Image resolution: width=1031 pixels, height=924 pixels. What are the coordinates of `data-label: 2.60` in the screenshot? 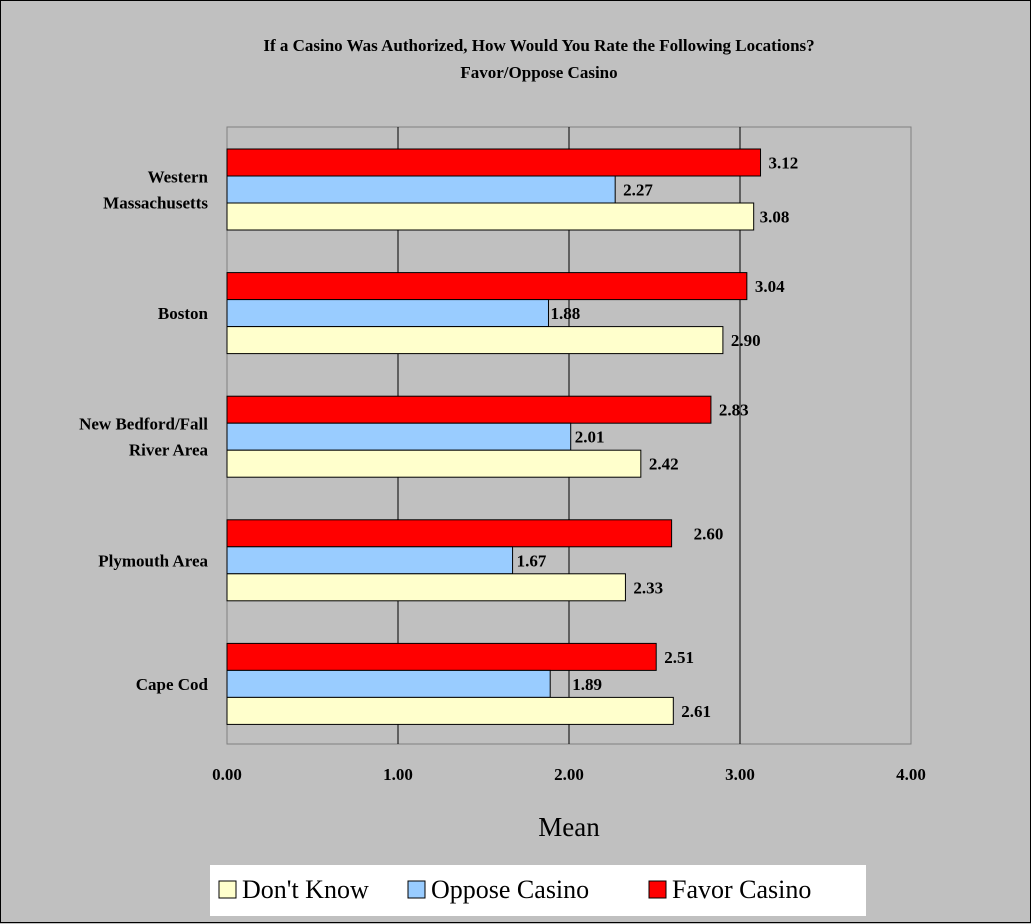 It's located at (709, 533).